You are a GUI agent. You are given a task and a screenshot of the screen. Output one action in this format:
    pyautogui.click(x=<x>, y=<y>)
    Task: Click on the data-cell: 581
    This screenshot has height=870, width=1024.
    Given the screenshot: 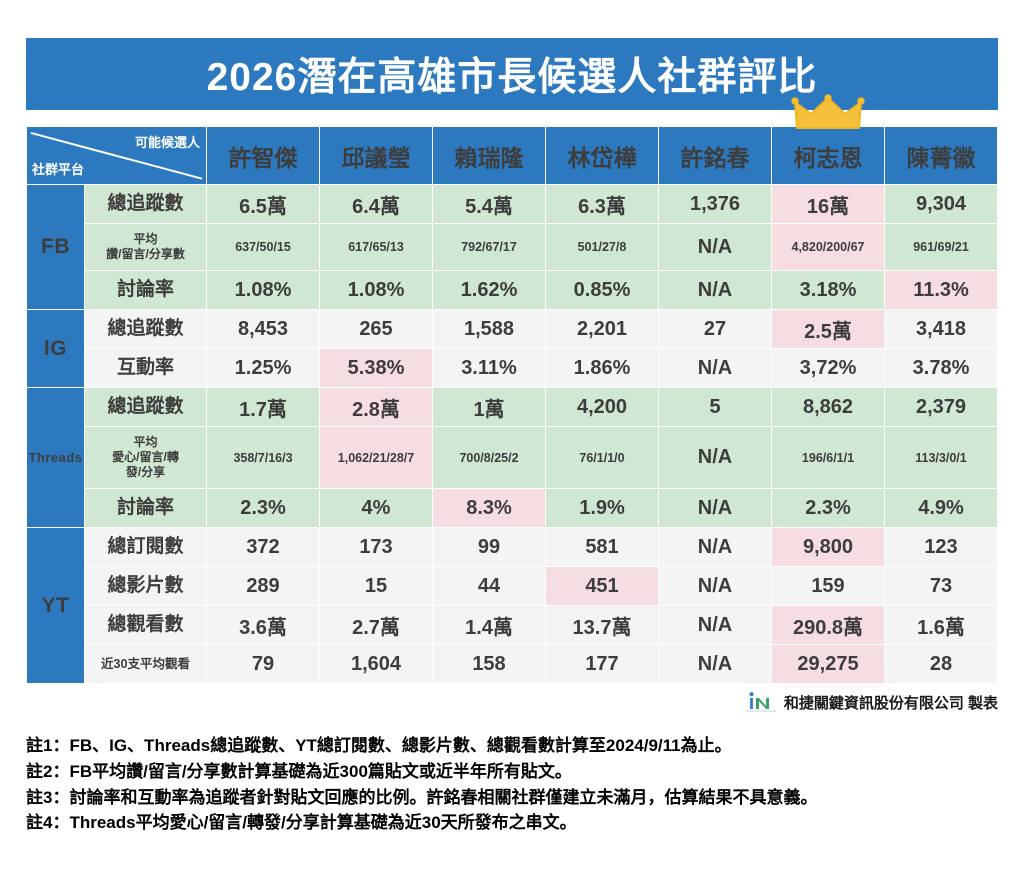 What is the action you would take?
    pyautogui.click(x=602, y=547)
    